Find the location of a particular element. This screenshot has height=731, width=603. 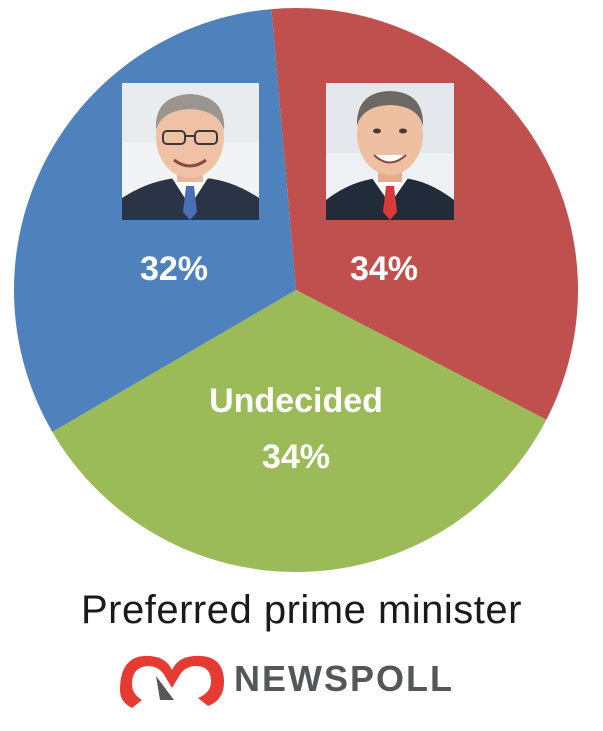

slice-category-label: Undecided is located at coordinates (296, 401).